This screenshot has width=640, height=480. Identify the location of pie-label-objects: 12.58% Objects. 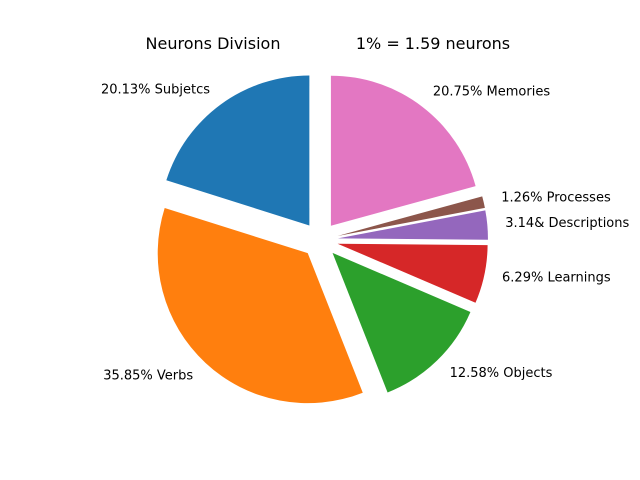
(501, 373).